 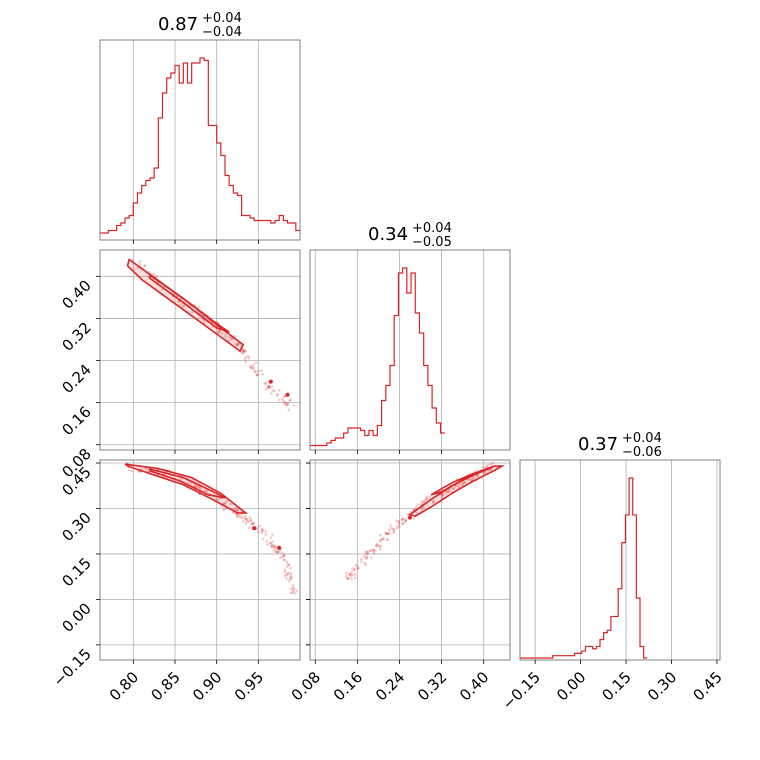 I want to click on hist-2-title-plus: +0.04, so click(x=642, y=438).